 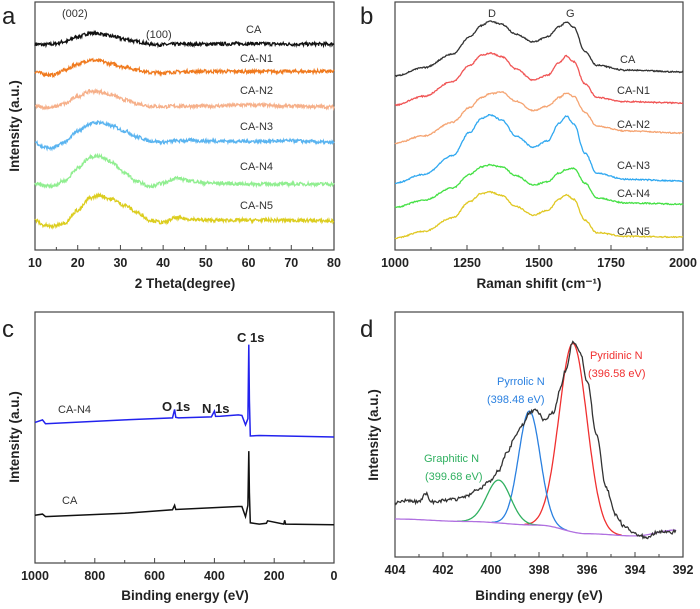 What do you see at coordinates (515, 400) in the screenshot?
I see `fit-energy-label: (398.48 eV)` at bounding box center [515, 400].